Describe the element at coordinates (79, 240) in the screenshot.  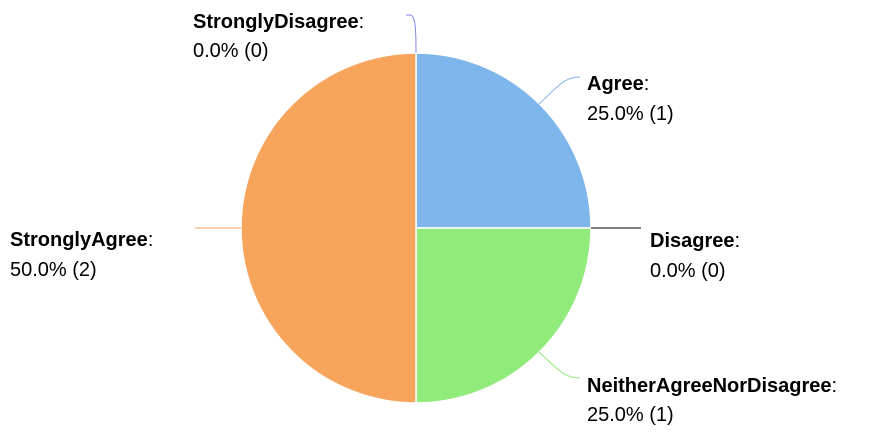
I see `slice-name-strongly-agree: StronglyAgree` at that location.